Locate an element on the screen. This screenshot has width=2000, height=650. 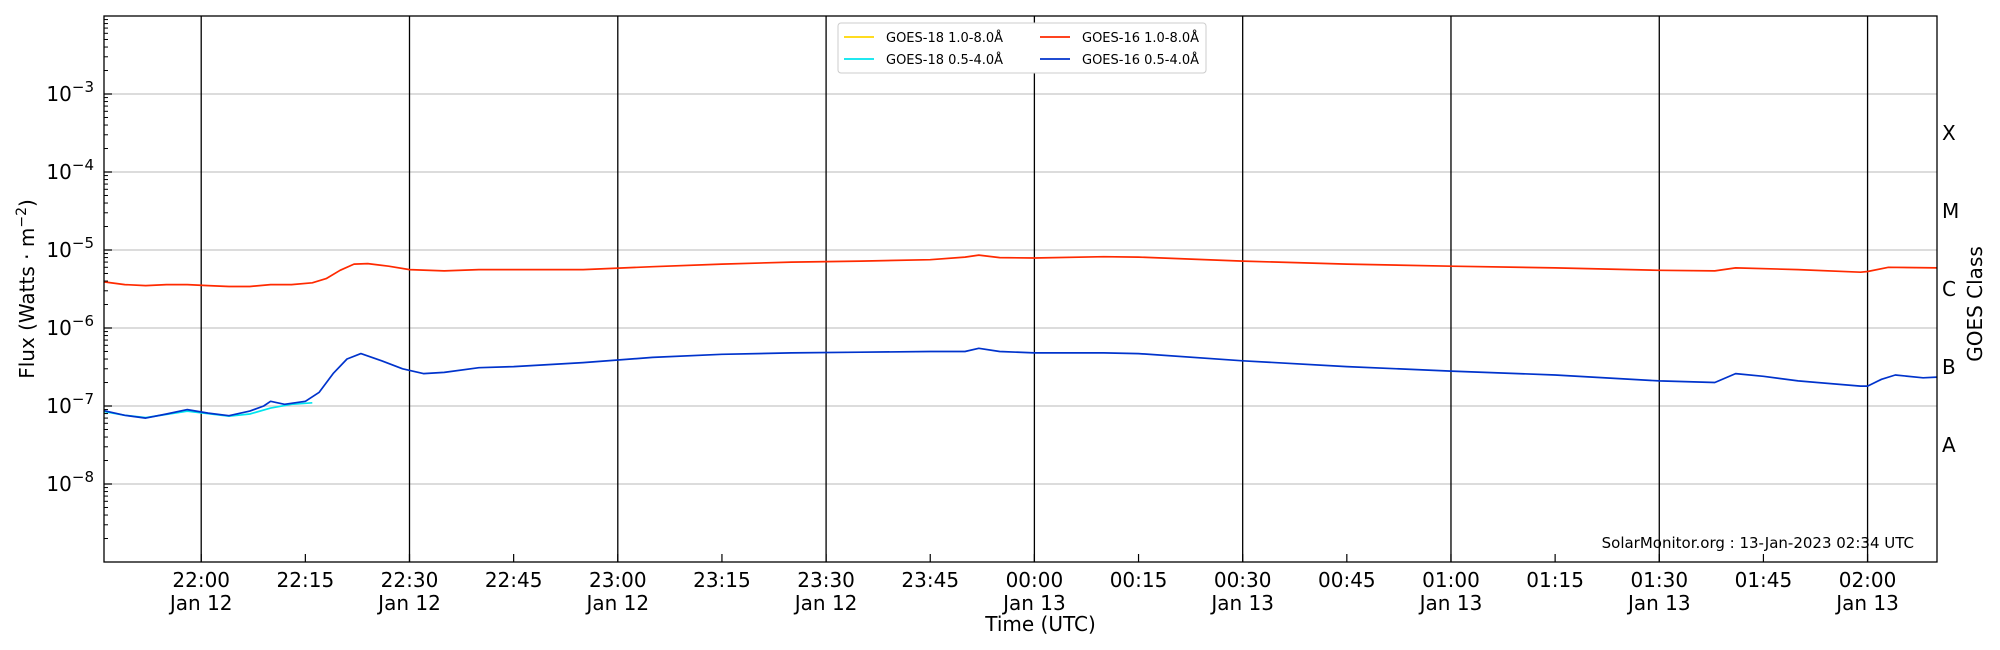
x-tick-label: 22:45 is located at coordinates (514, 580).